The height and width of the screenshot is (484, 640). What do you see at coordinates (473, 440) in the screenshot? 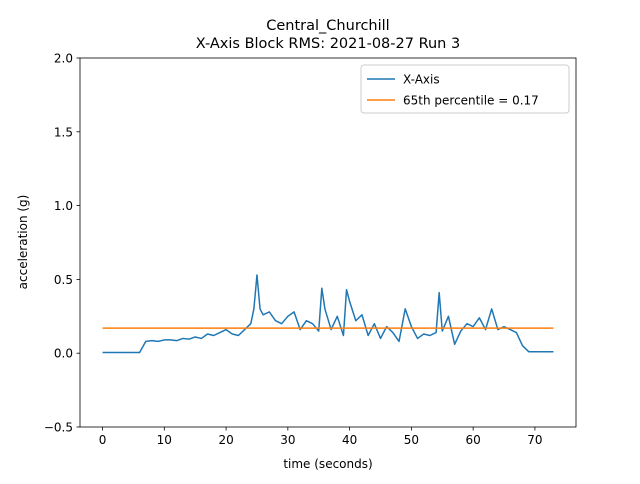
I see `x-tick-label: 60` at bounding box center [473, 440].